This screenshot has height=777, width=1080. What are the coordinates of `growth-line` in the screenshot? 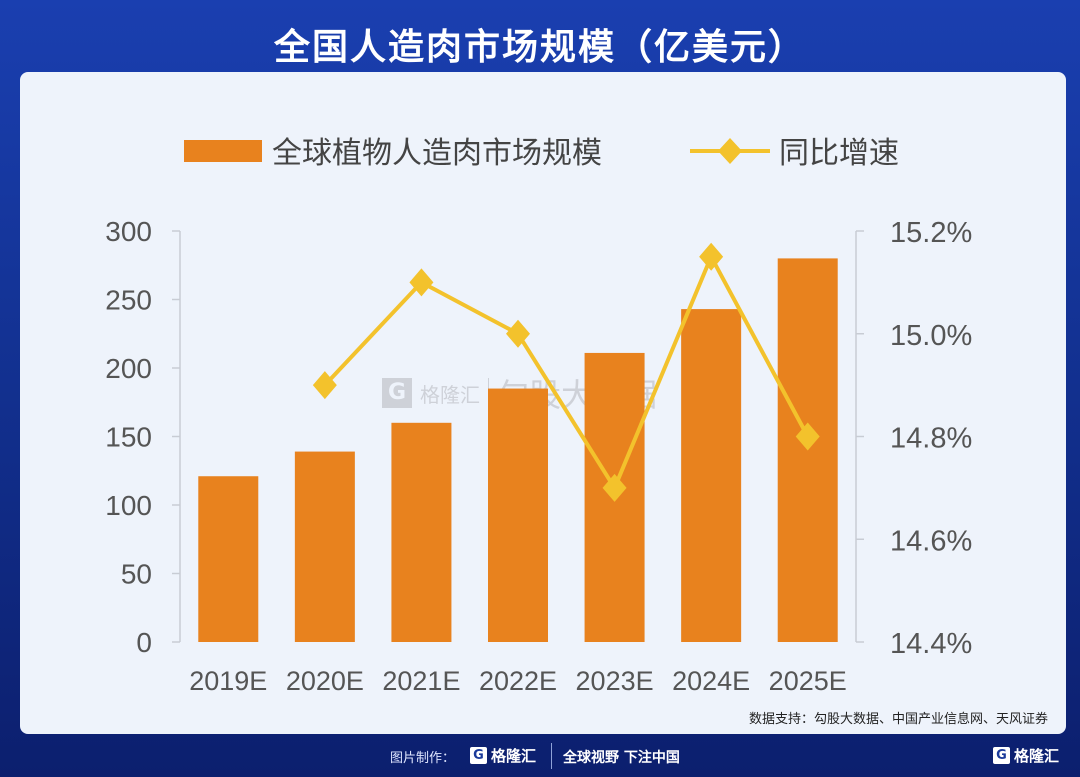 It's located at (566, 372).